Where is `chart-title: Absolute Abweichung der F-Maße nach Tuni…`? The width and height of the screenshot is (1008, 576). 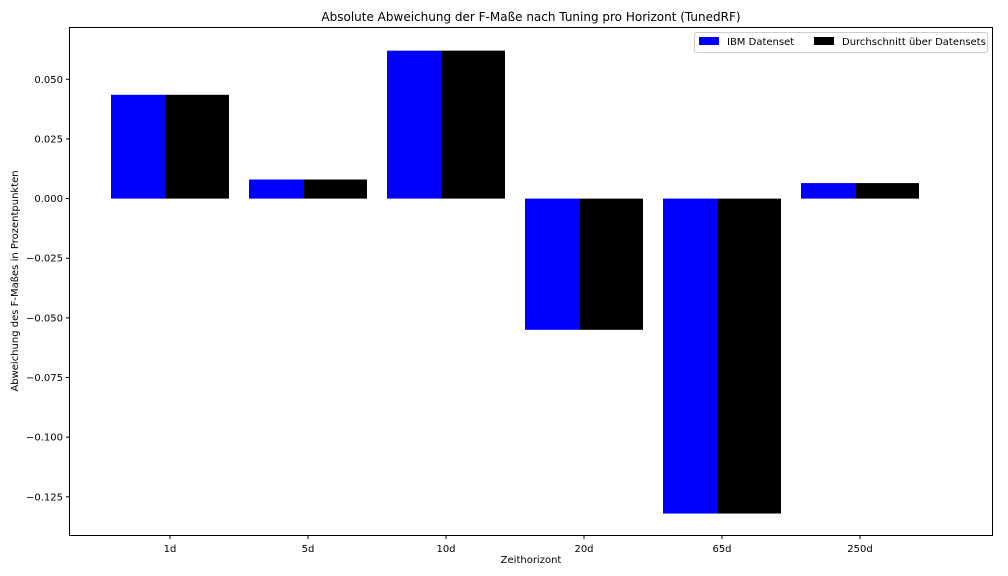
chart-title: Absolute Abweichung der F-Maße nach Tuni… is located at coordinates (530, 17).